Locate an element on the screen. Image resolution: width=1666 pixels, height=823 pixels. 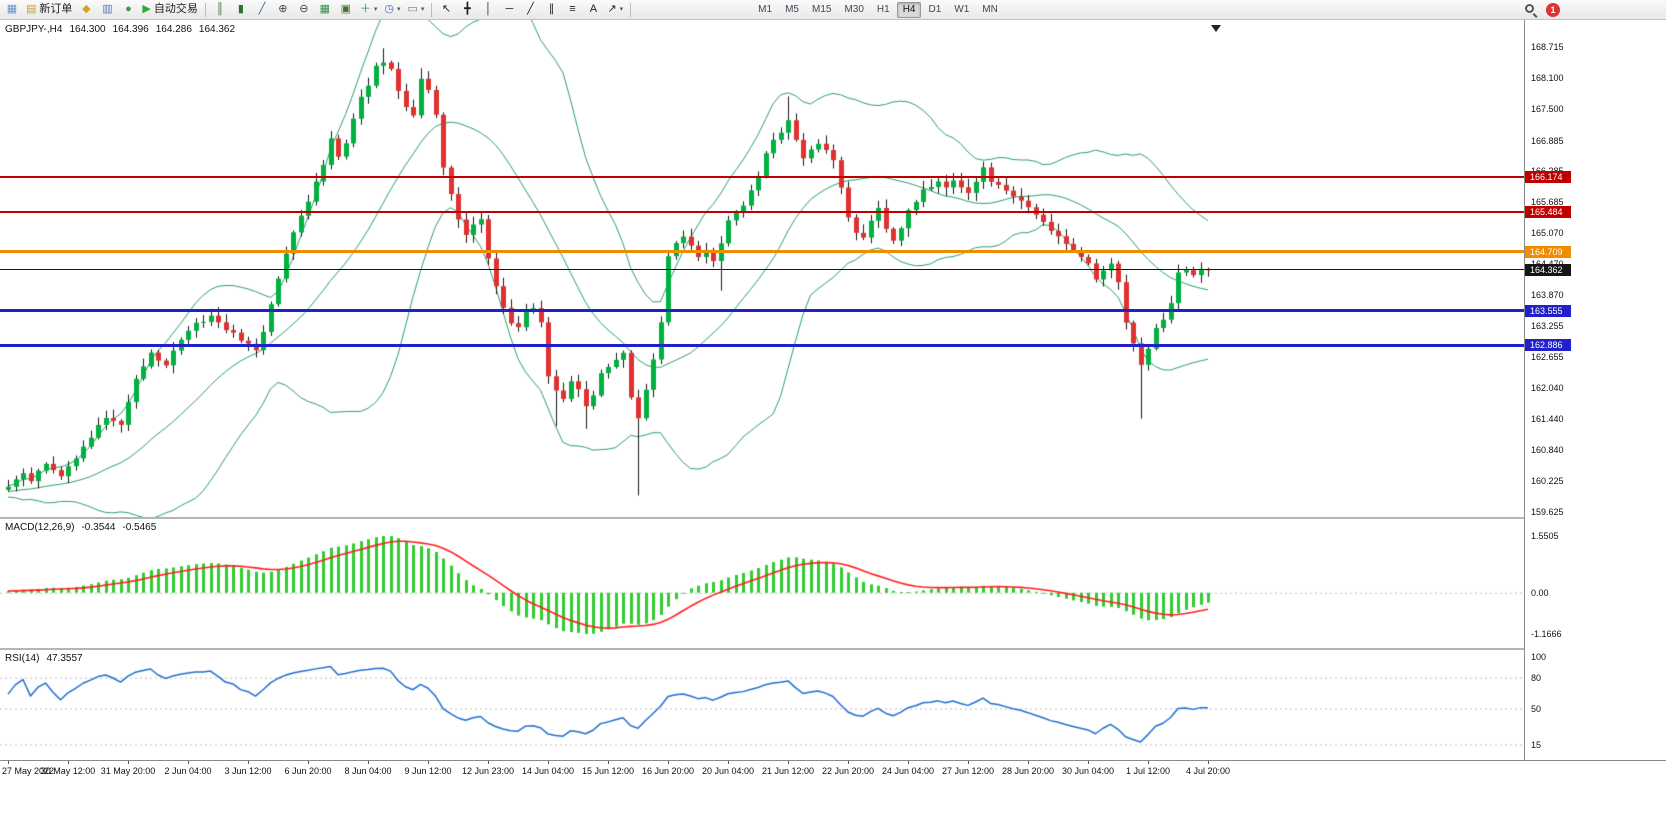
price-axis-label: 162.040 is located at coordinates (1547, 388).